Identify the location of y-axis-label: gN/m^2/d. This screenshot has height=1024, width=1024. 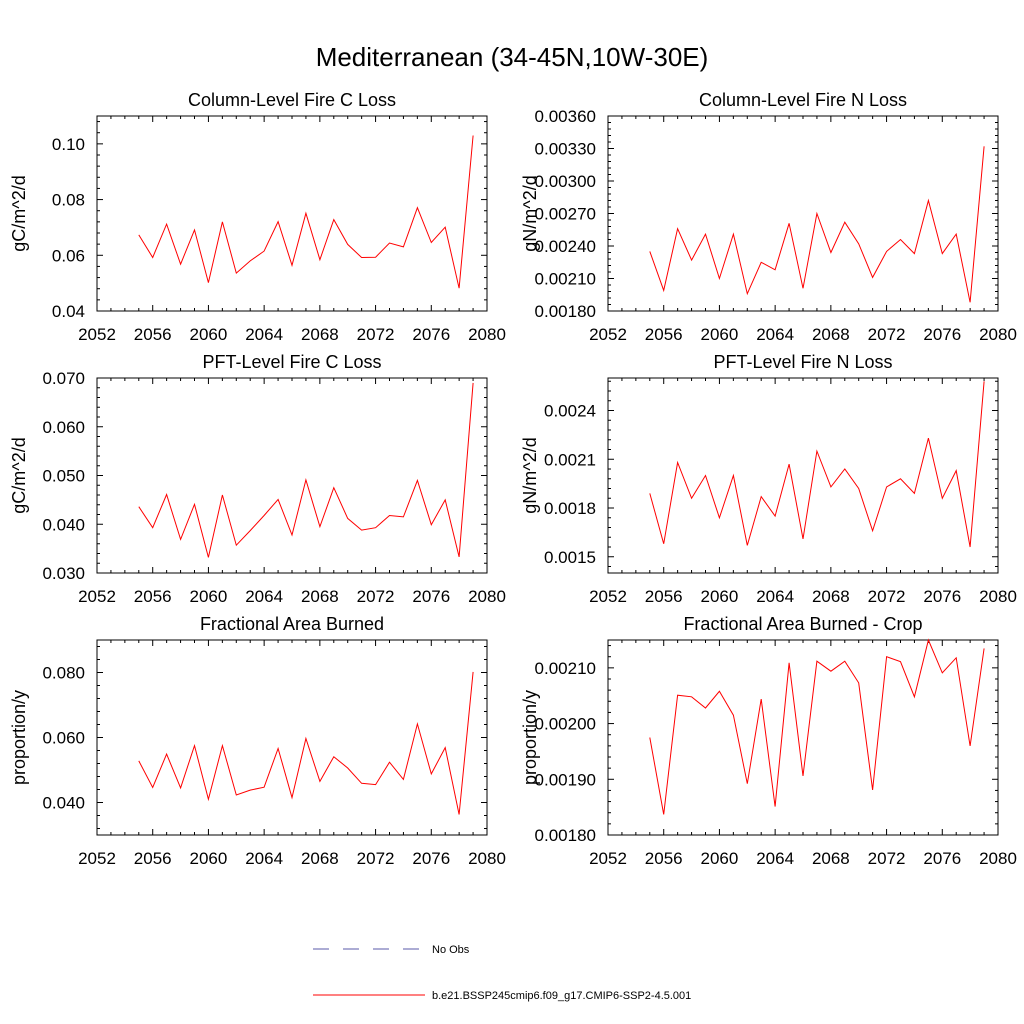
(530, 213).